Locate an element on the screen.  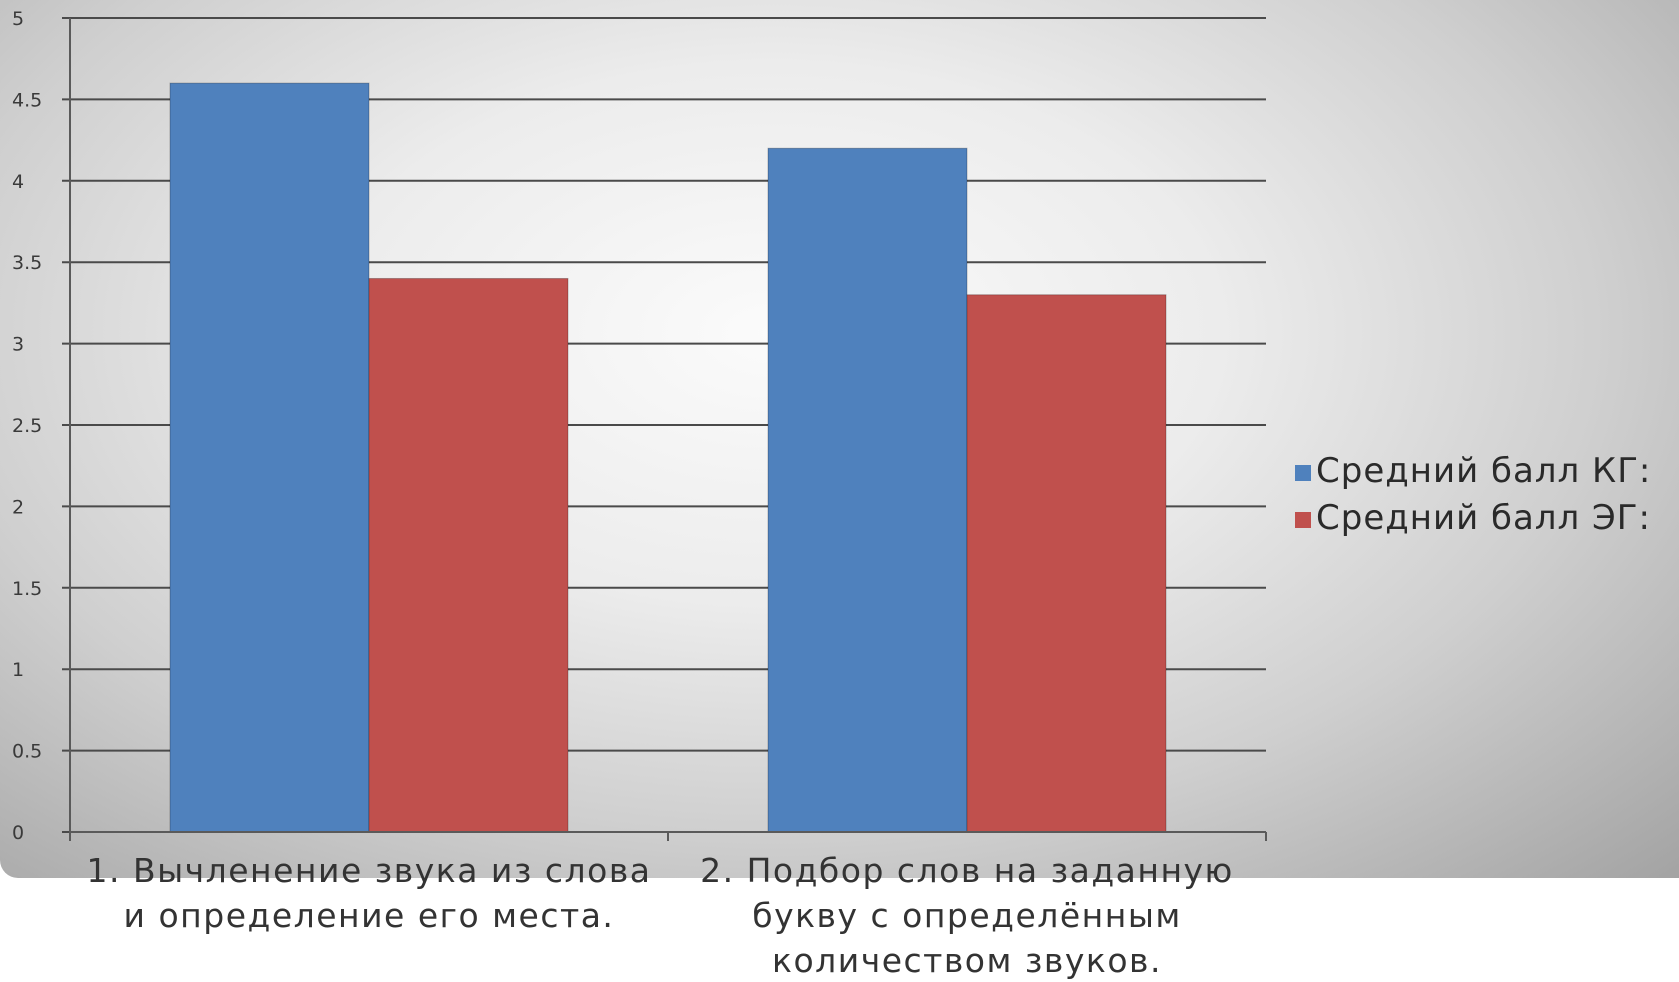
y-tick-label: 5 is located at coordinates (18, 19).